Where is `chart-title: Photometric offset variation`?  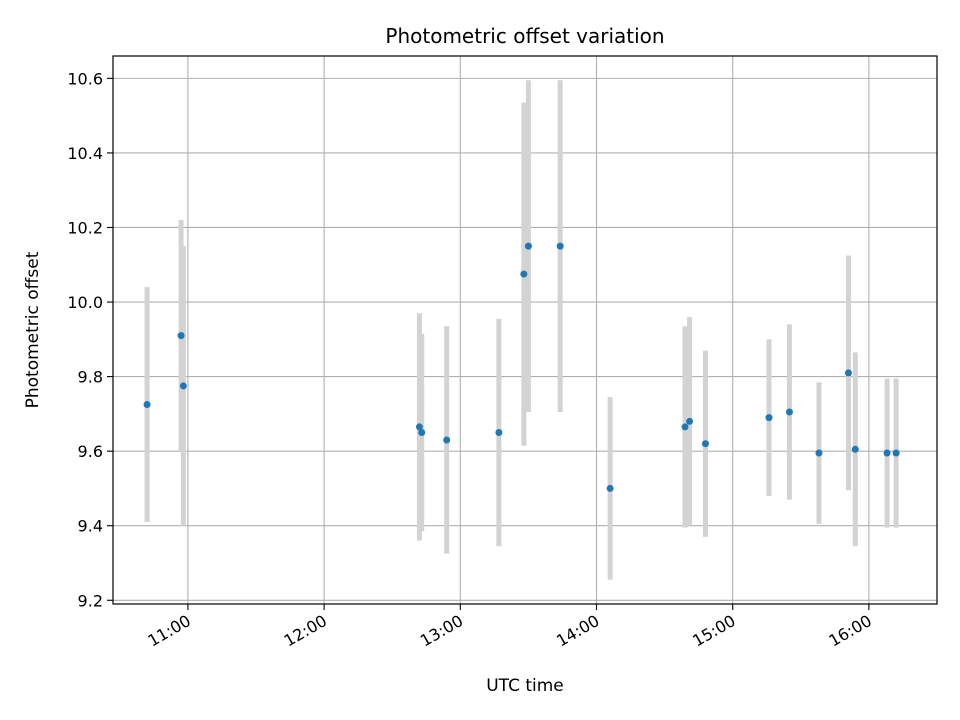
chart-title: Photometric offset variation is located at coordinates (524, 36).